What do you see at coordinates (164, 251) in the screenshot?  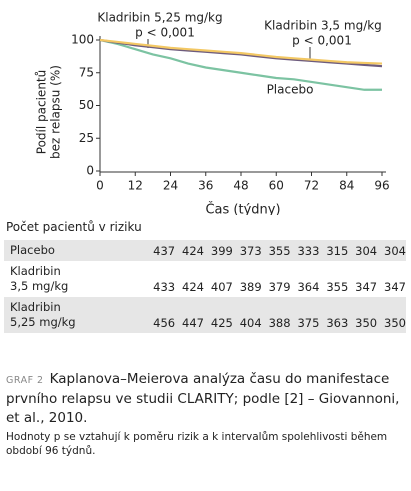 I see `cell: 437` at bounding box center [164, 251].